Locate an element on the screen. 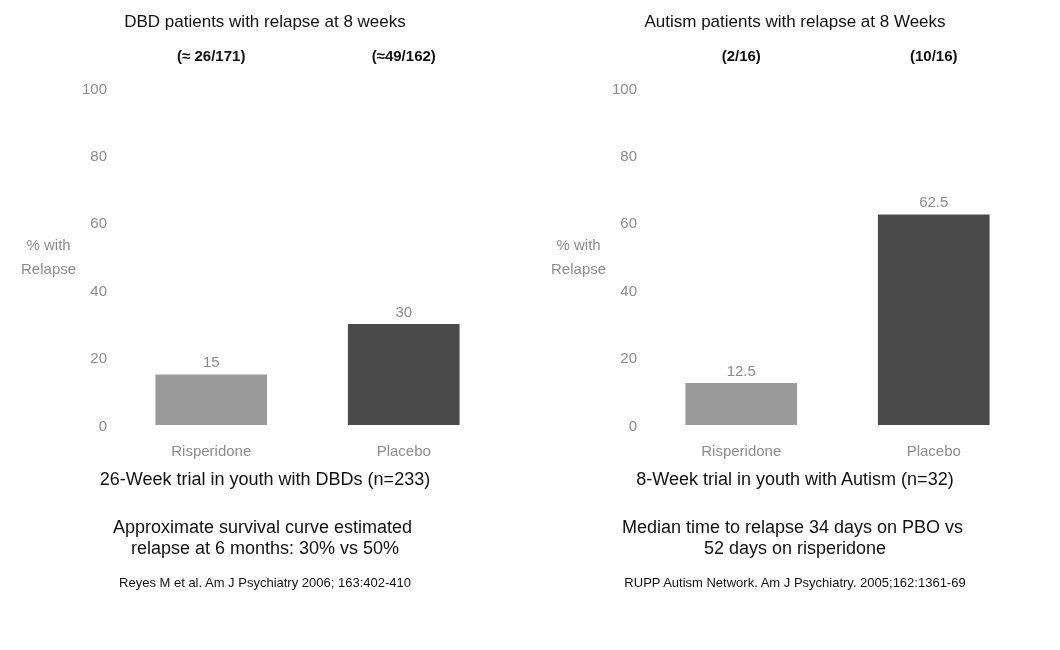 Image resolution: width=1060 pixels, height=650 pixels. text: RUPP Autism Network. Am J Psychiatry. 2005;162:1361-69 is located at coordinates (795, 582).